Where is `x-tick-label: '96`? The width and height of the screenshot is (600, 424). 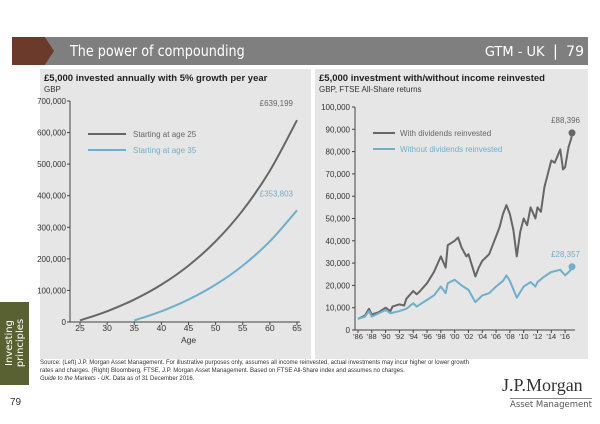
x-tick-label: '96 is located at coordinates (427, 336).